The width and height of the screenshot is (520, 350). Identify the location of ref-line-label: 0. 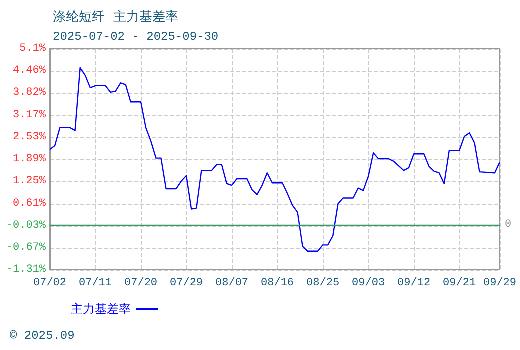
(508, 224).